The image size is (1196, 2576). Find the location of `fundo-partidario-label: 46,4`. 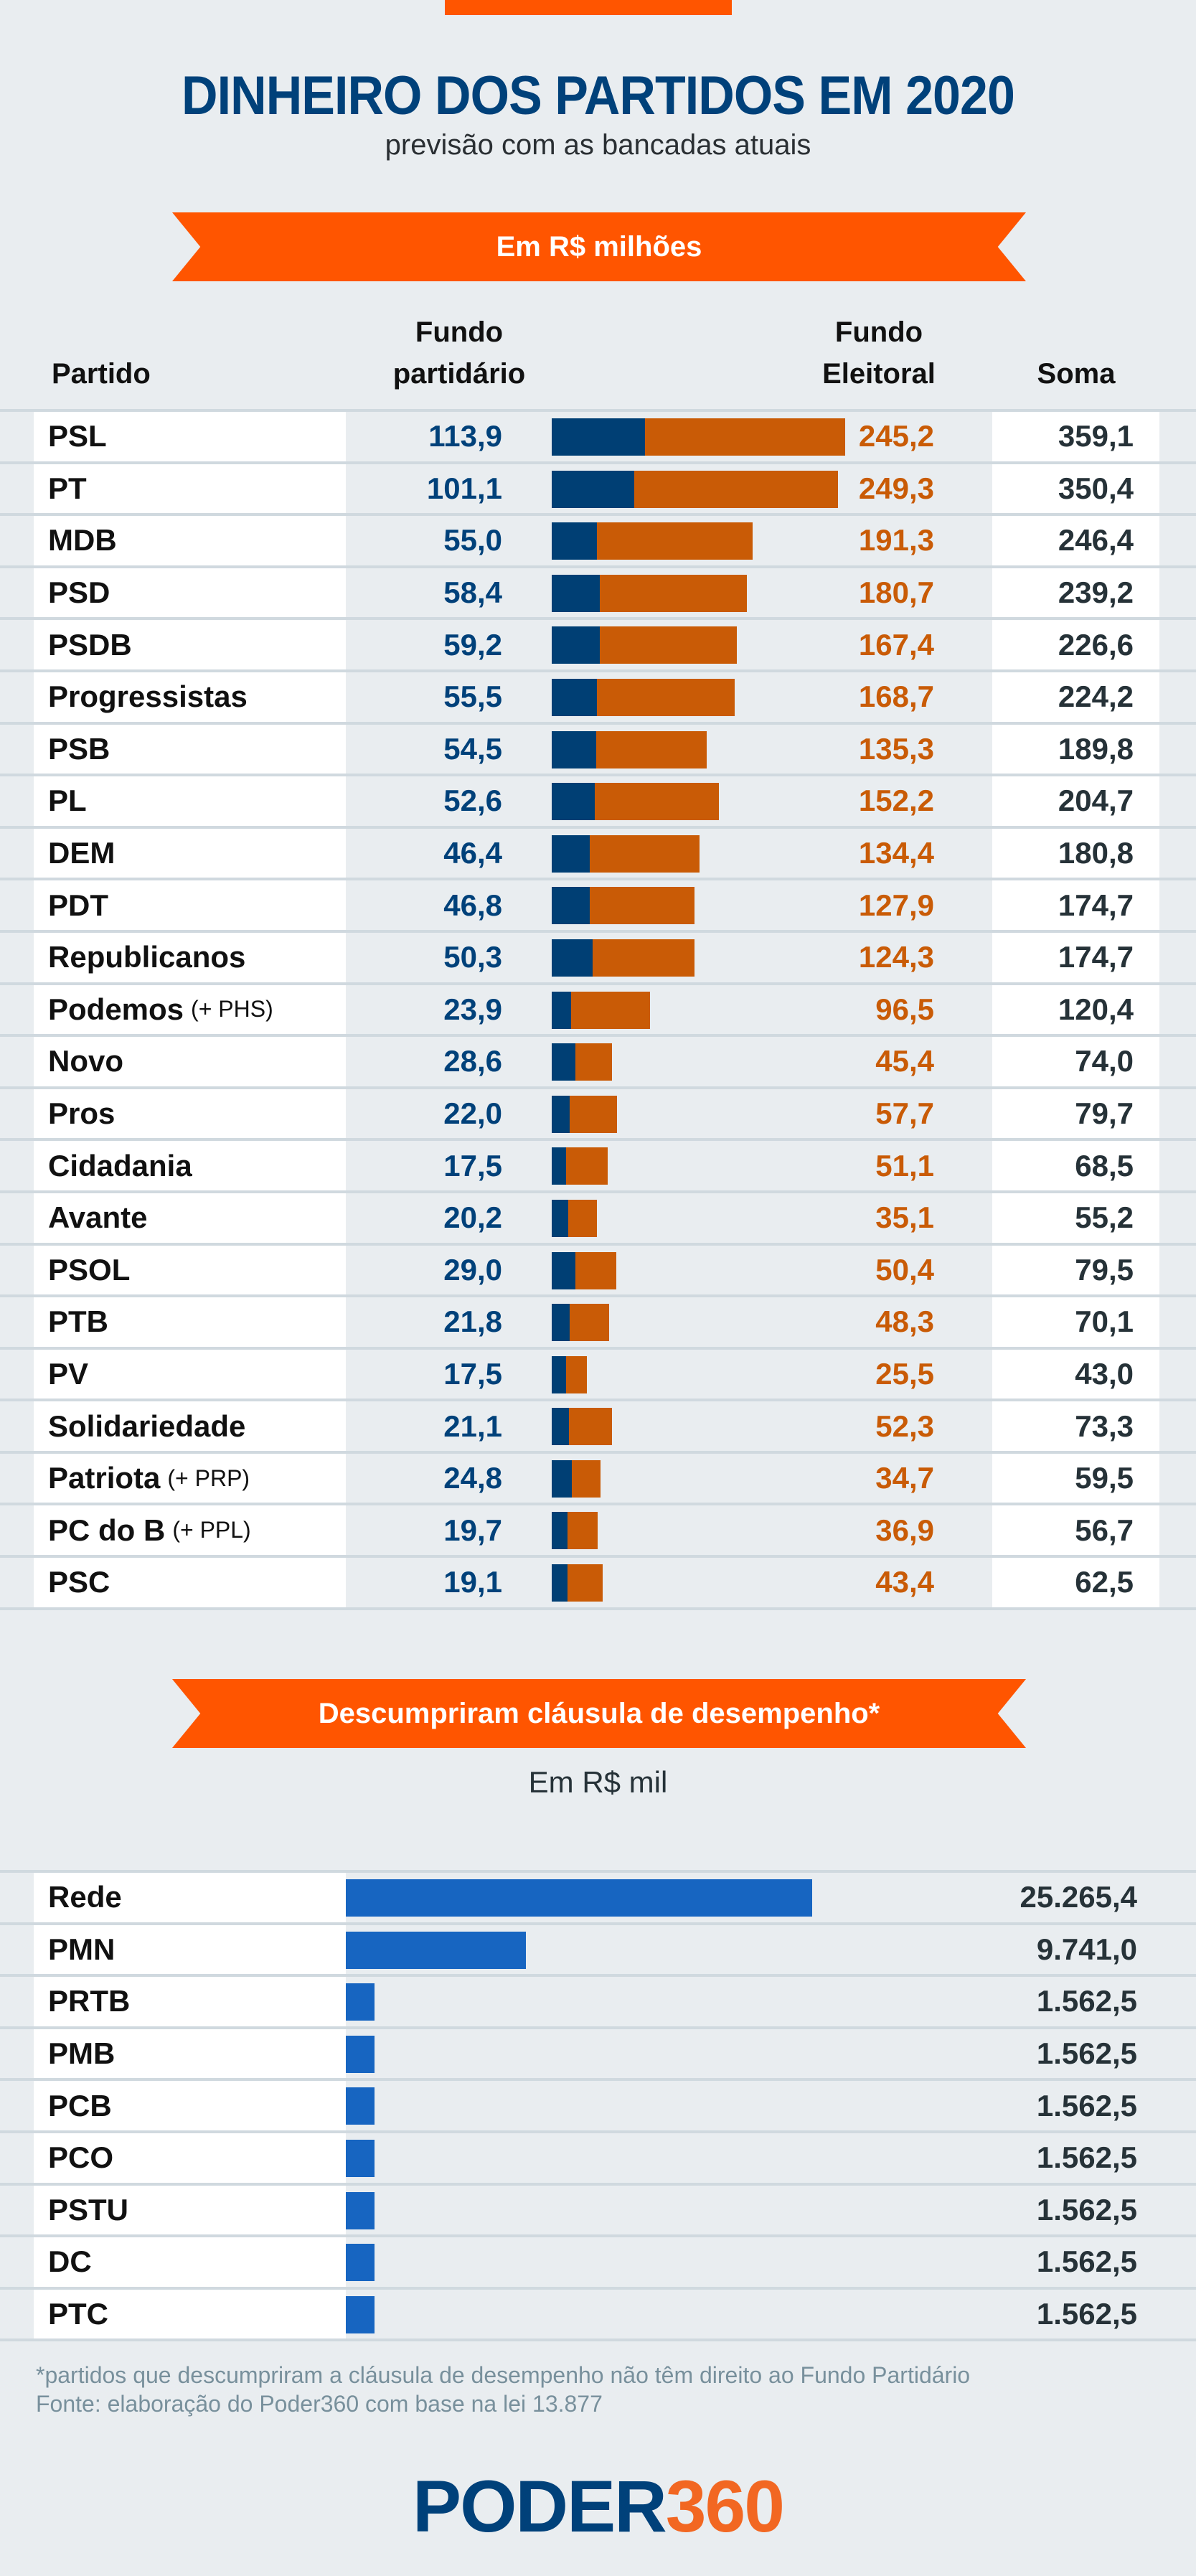

fundo-partidario-label: 46,4 is located at coordinates (472, 853).